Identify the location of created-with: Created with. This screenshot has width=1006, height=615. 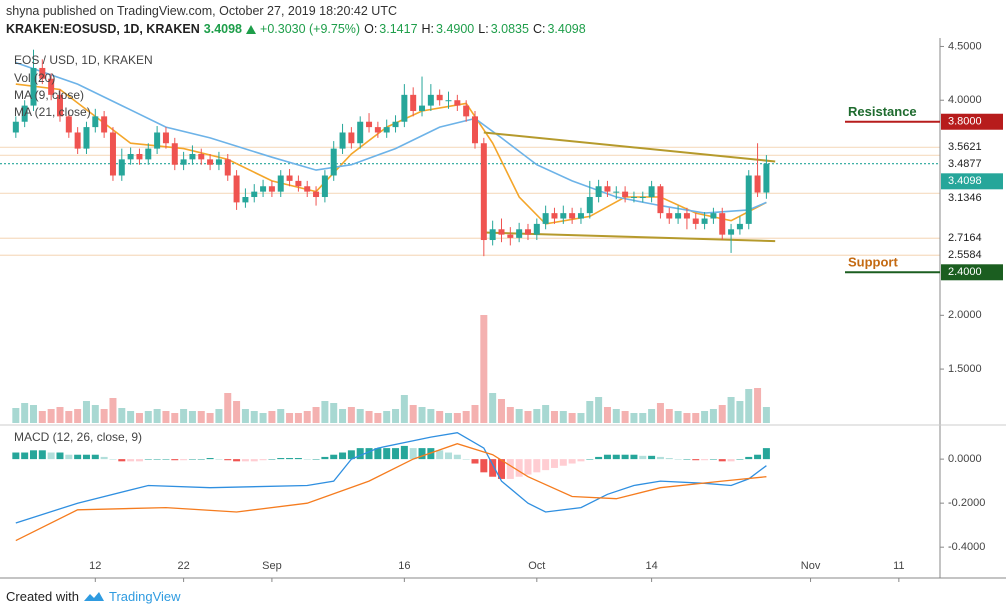
(42, 596).